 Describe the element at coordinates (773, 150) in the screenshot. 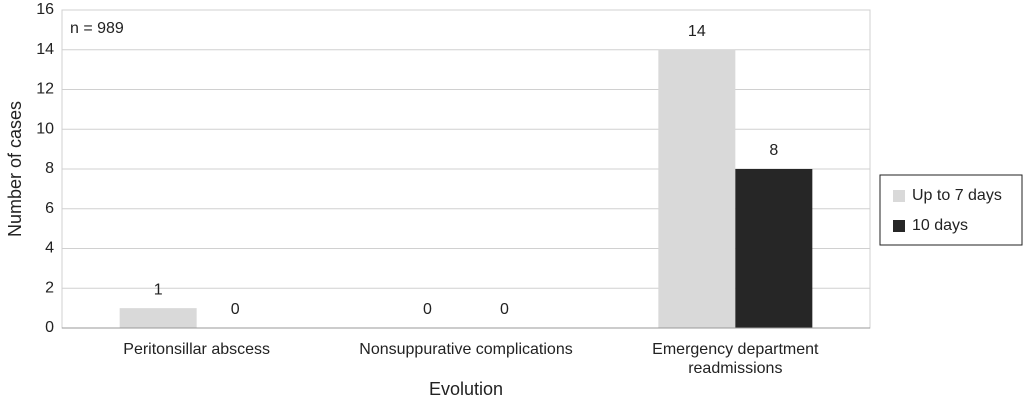

I see `data-label: 8` at that location.